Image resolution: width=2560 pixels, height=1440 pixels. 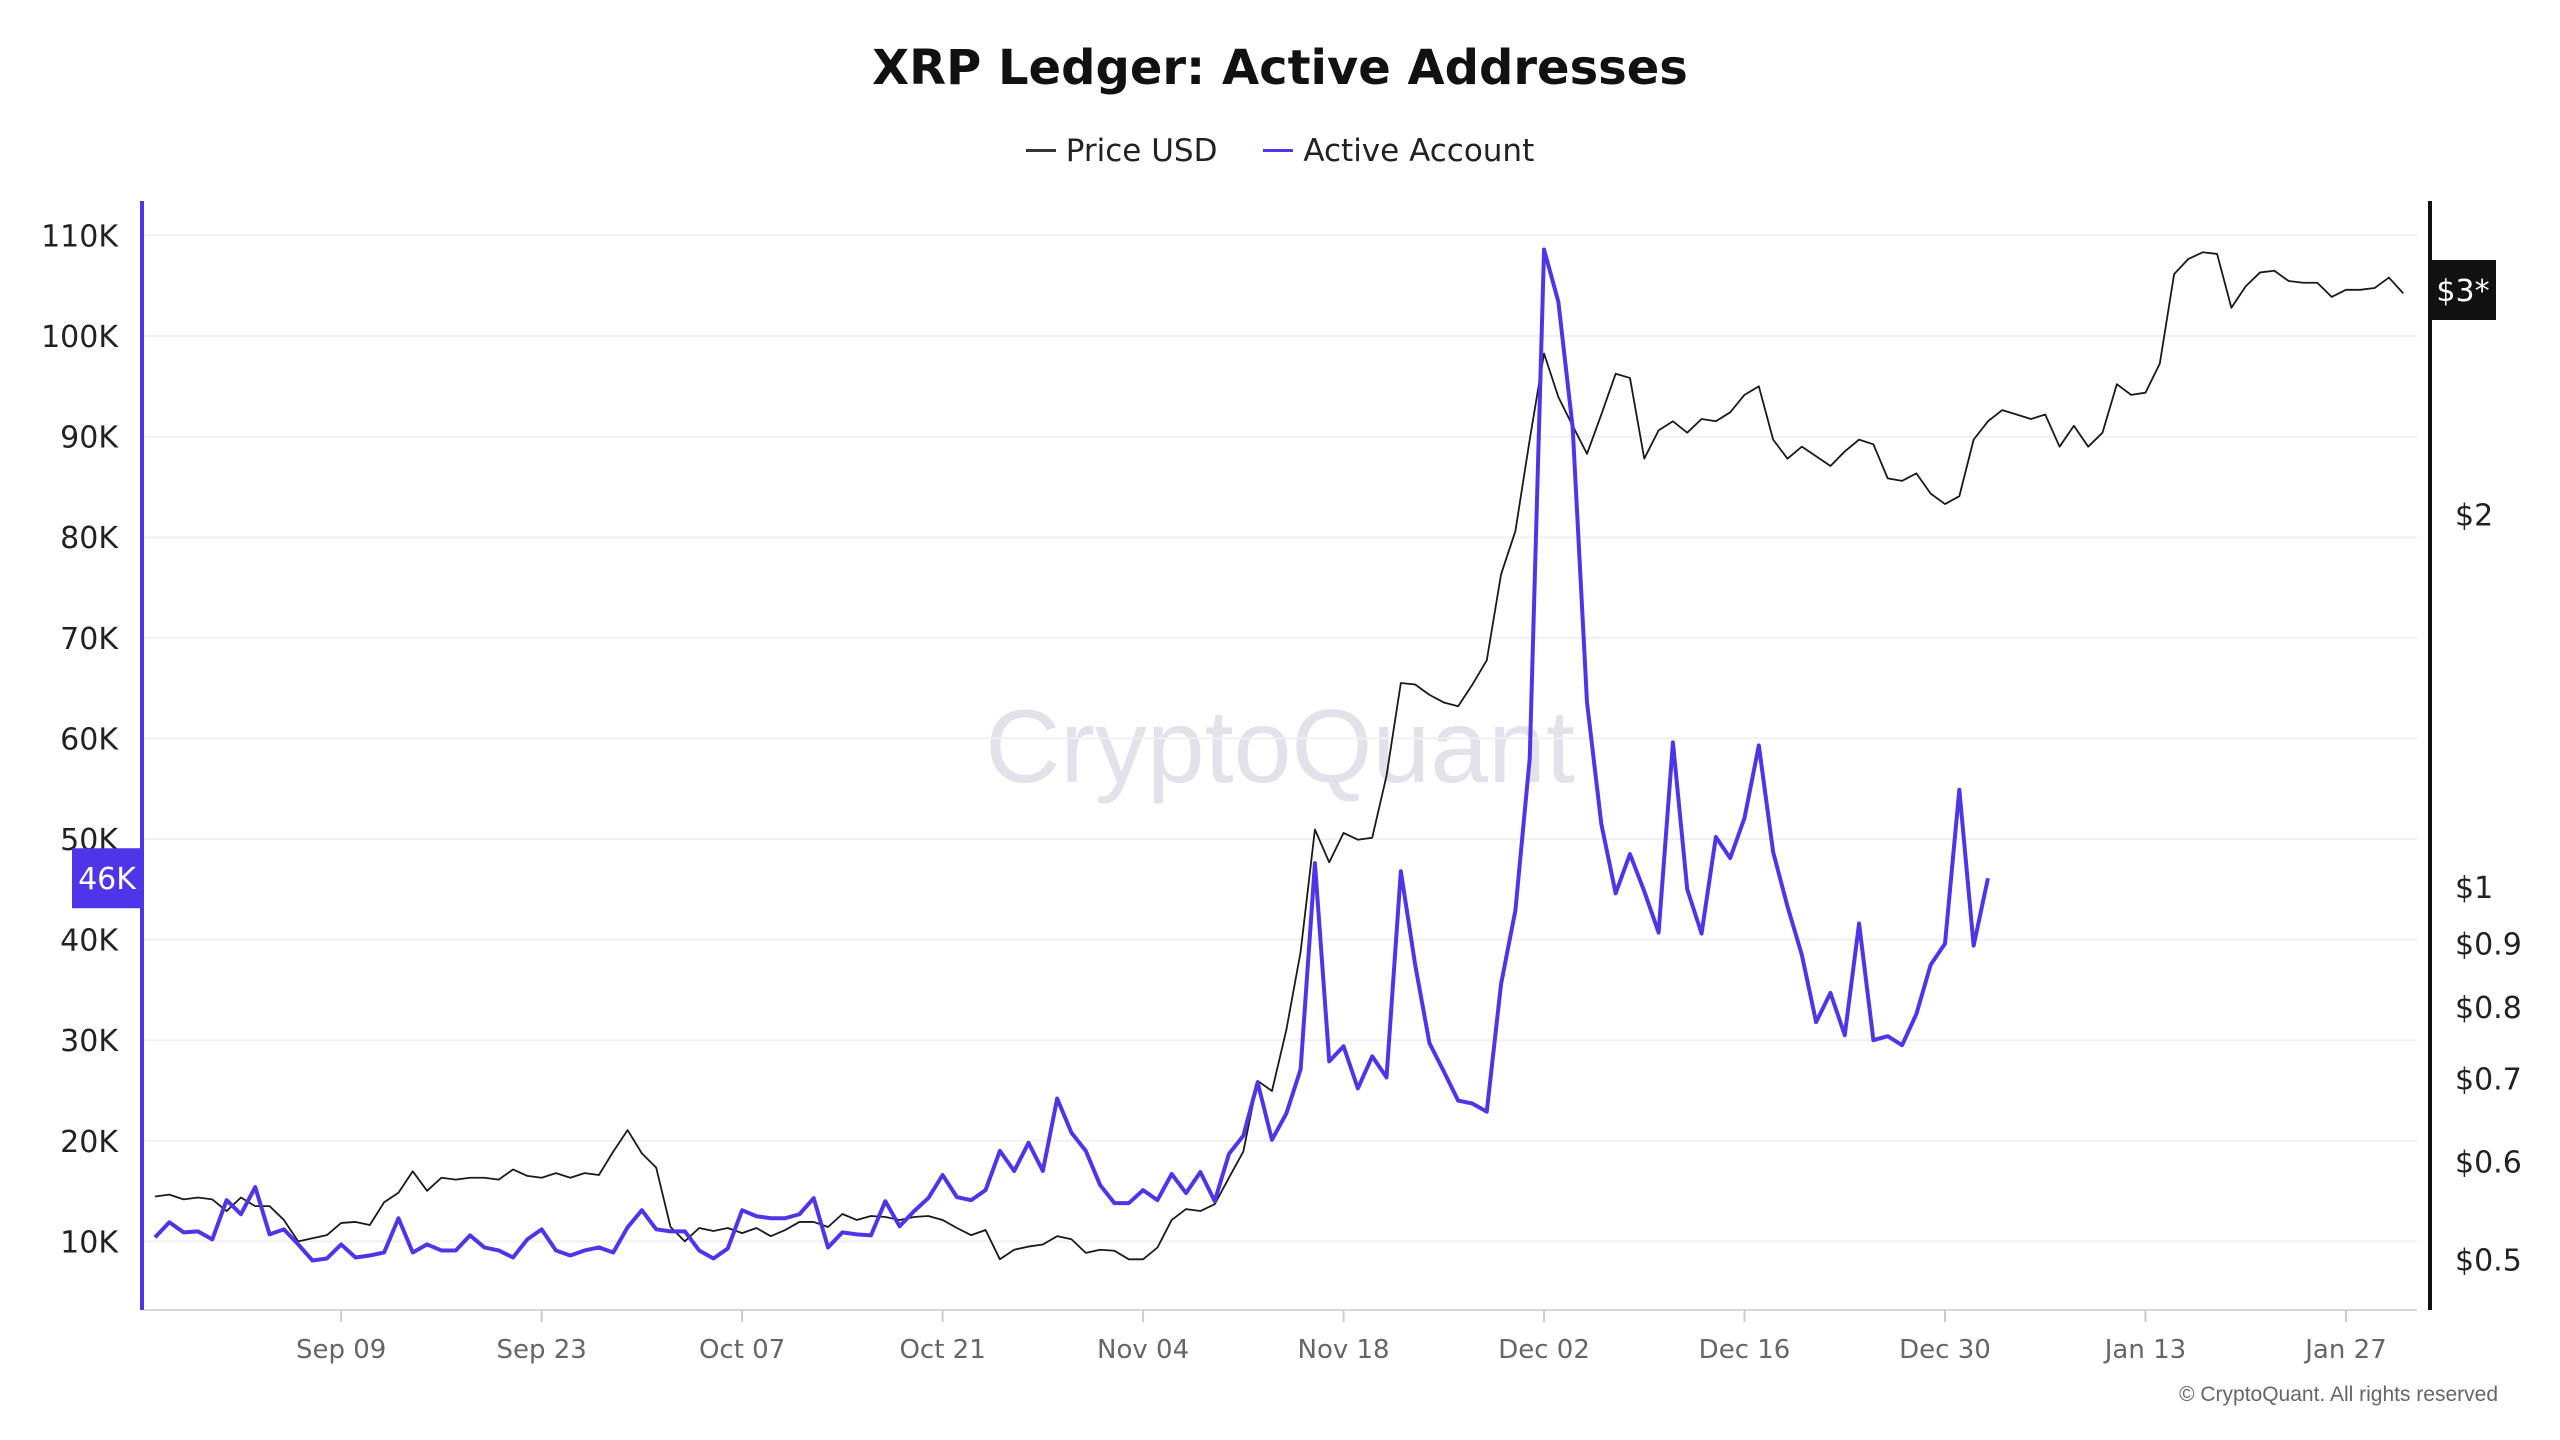 I want to click on legend-label-price: Price USD, so click(x=1141, y=150).